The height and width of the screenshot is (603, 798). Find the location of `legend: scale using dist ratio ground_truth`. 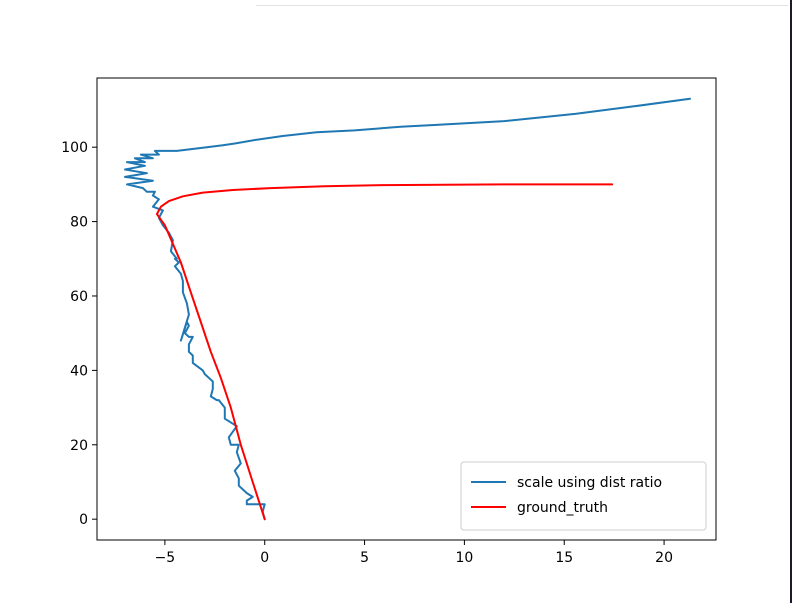

legend: scale using dist ratio ground_truth is located at coordinates (583, 496).